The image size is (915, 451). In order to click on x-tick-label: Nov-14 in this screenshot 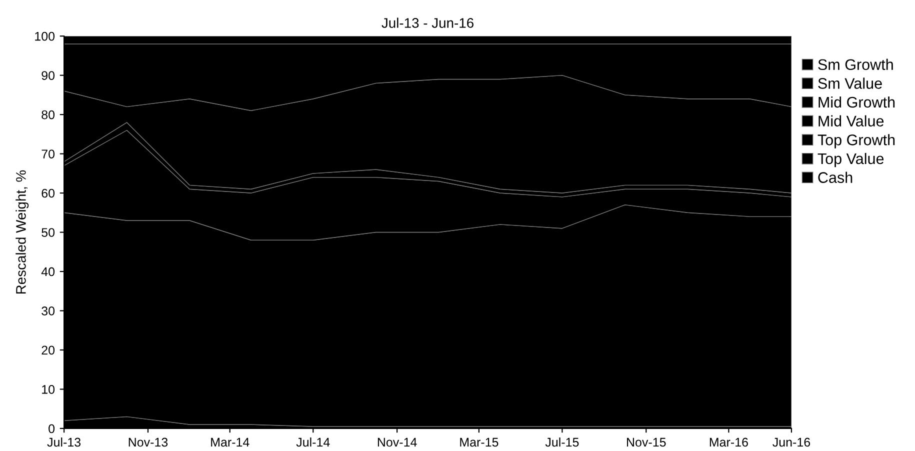, I will do `click(397, 442)`.